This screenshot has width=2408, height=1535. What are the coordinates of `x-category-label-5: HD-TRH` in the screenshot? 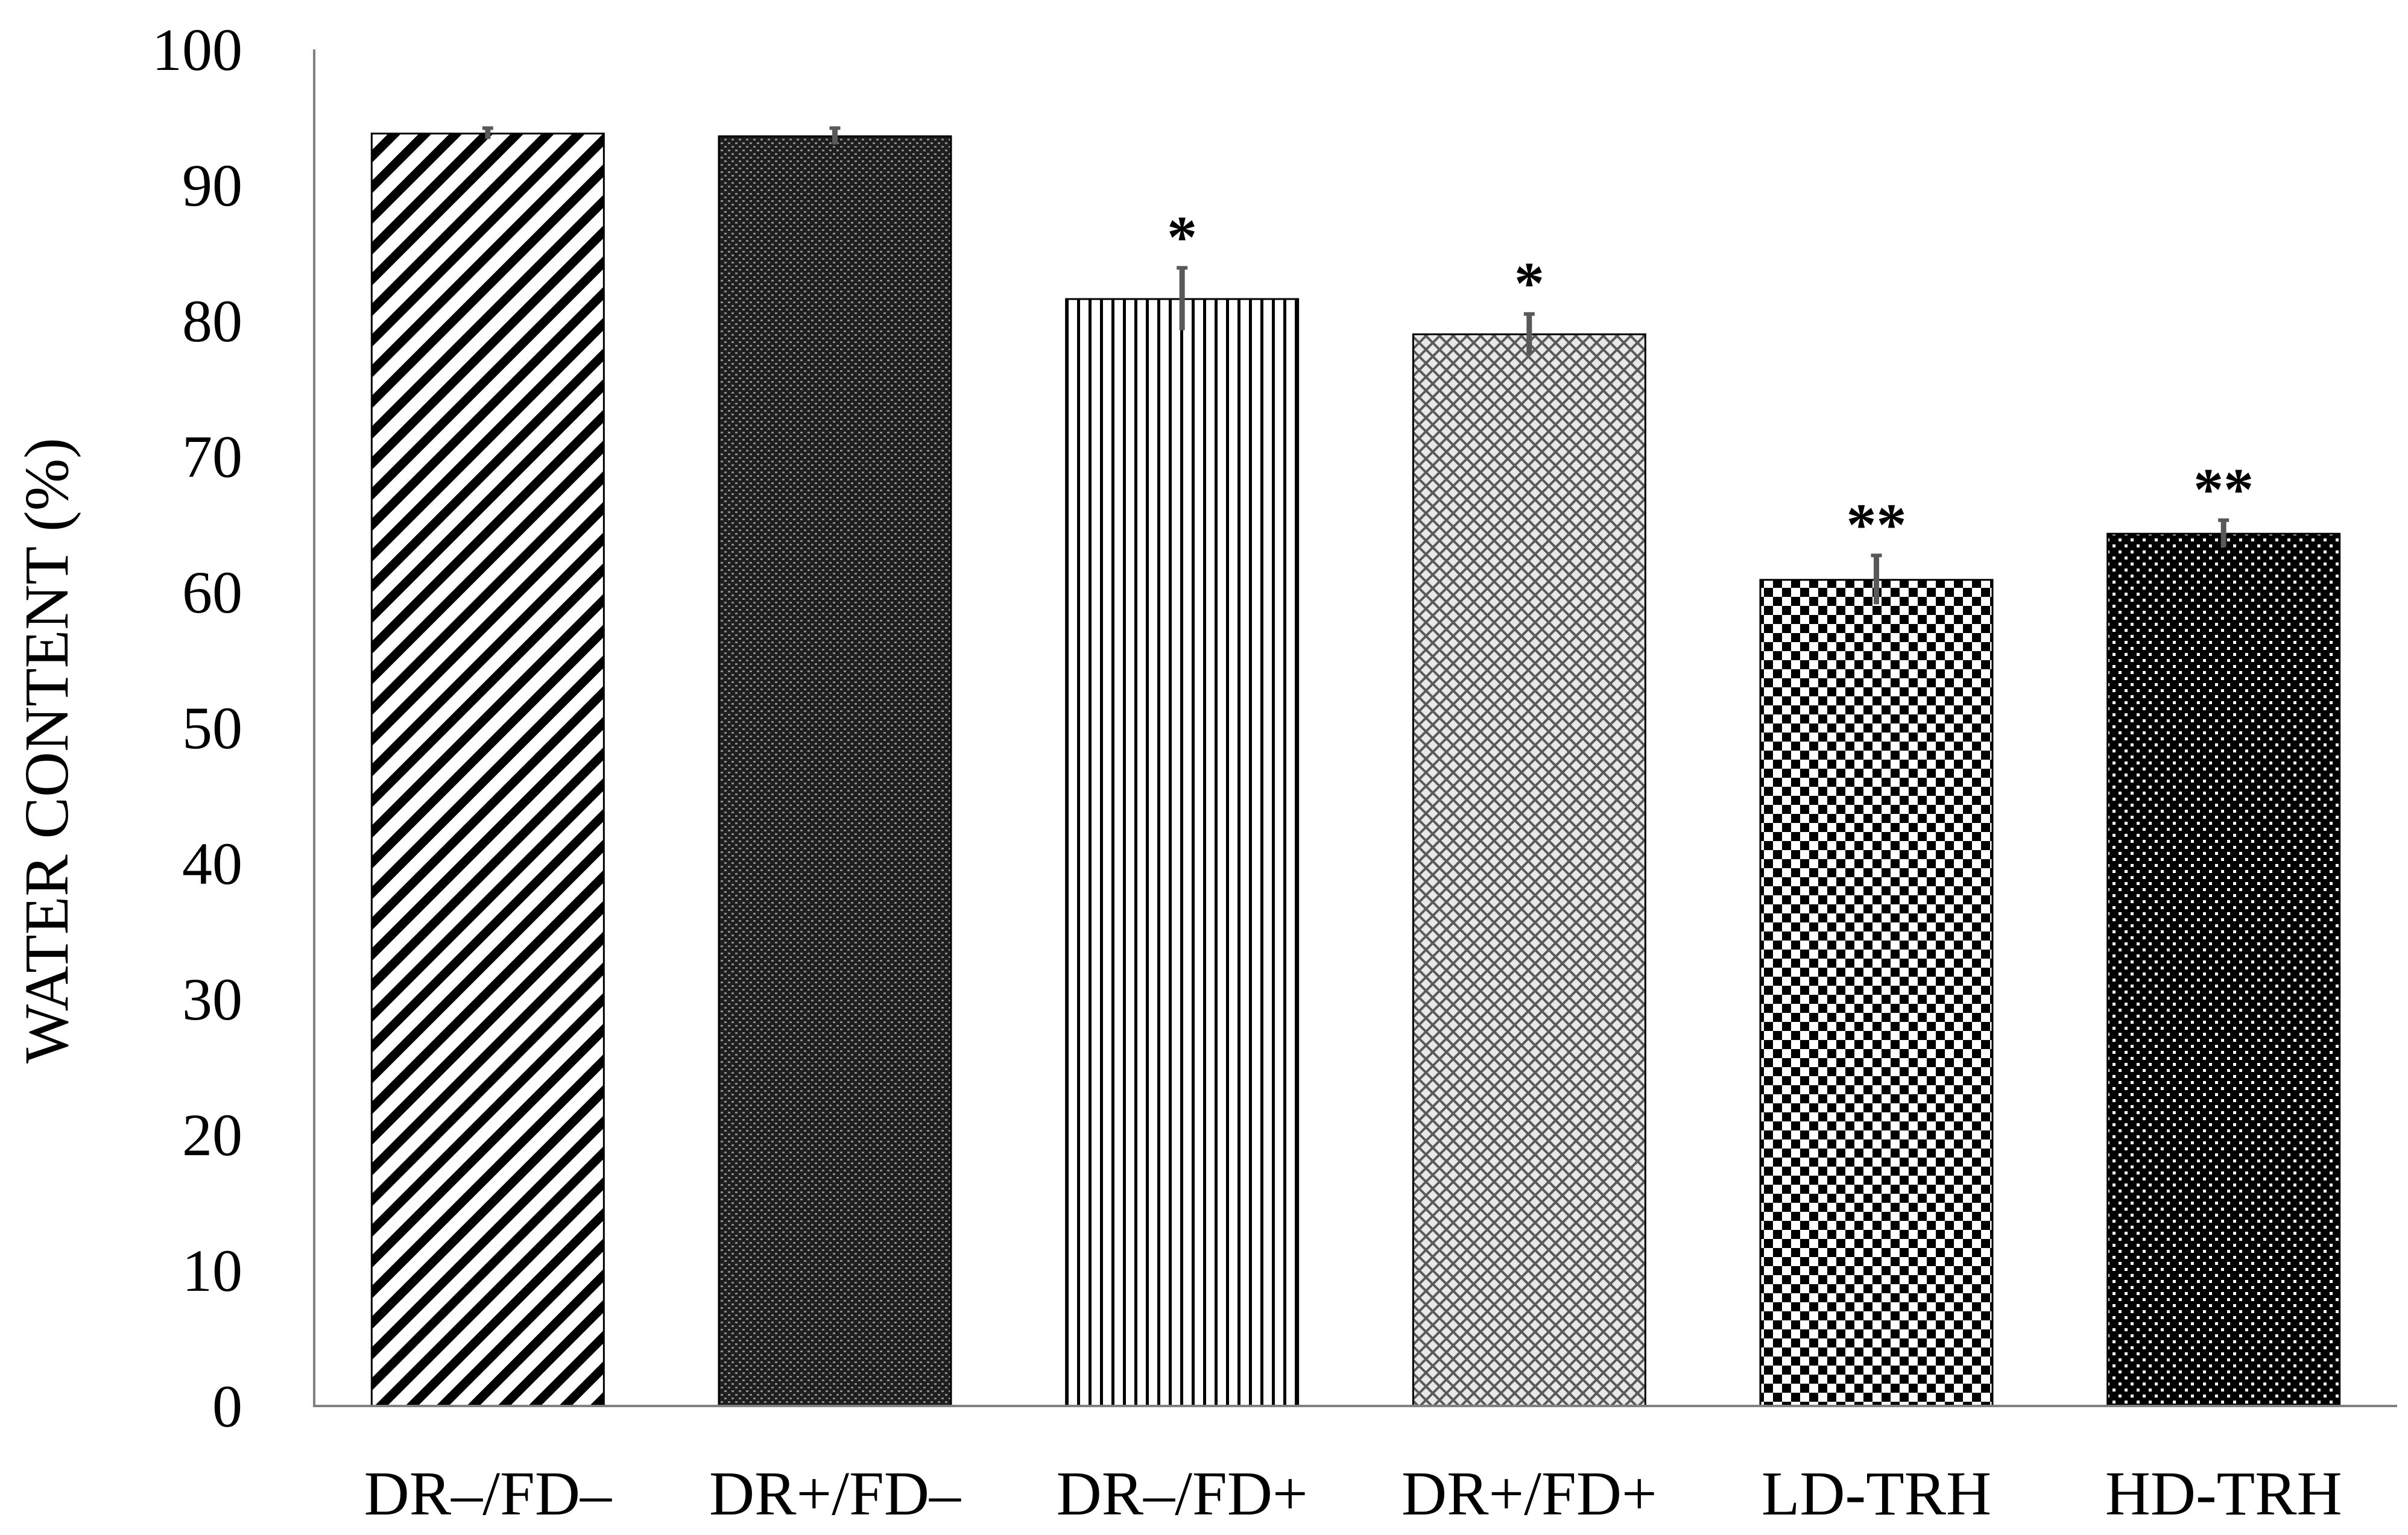 It's located at (2223, 1493).